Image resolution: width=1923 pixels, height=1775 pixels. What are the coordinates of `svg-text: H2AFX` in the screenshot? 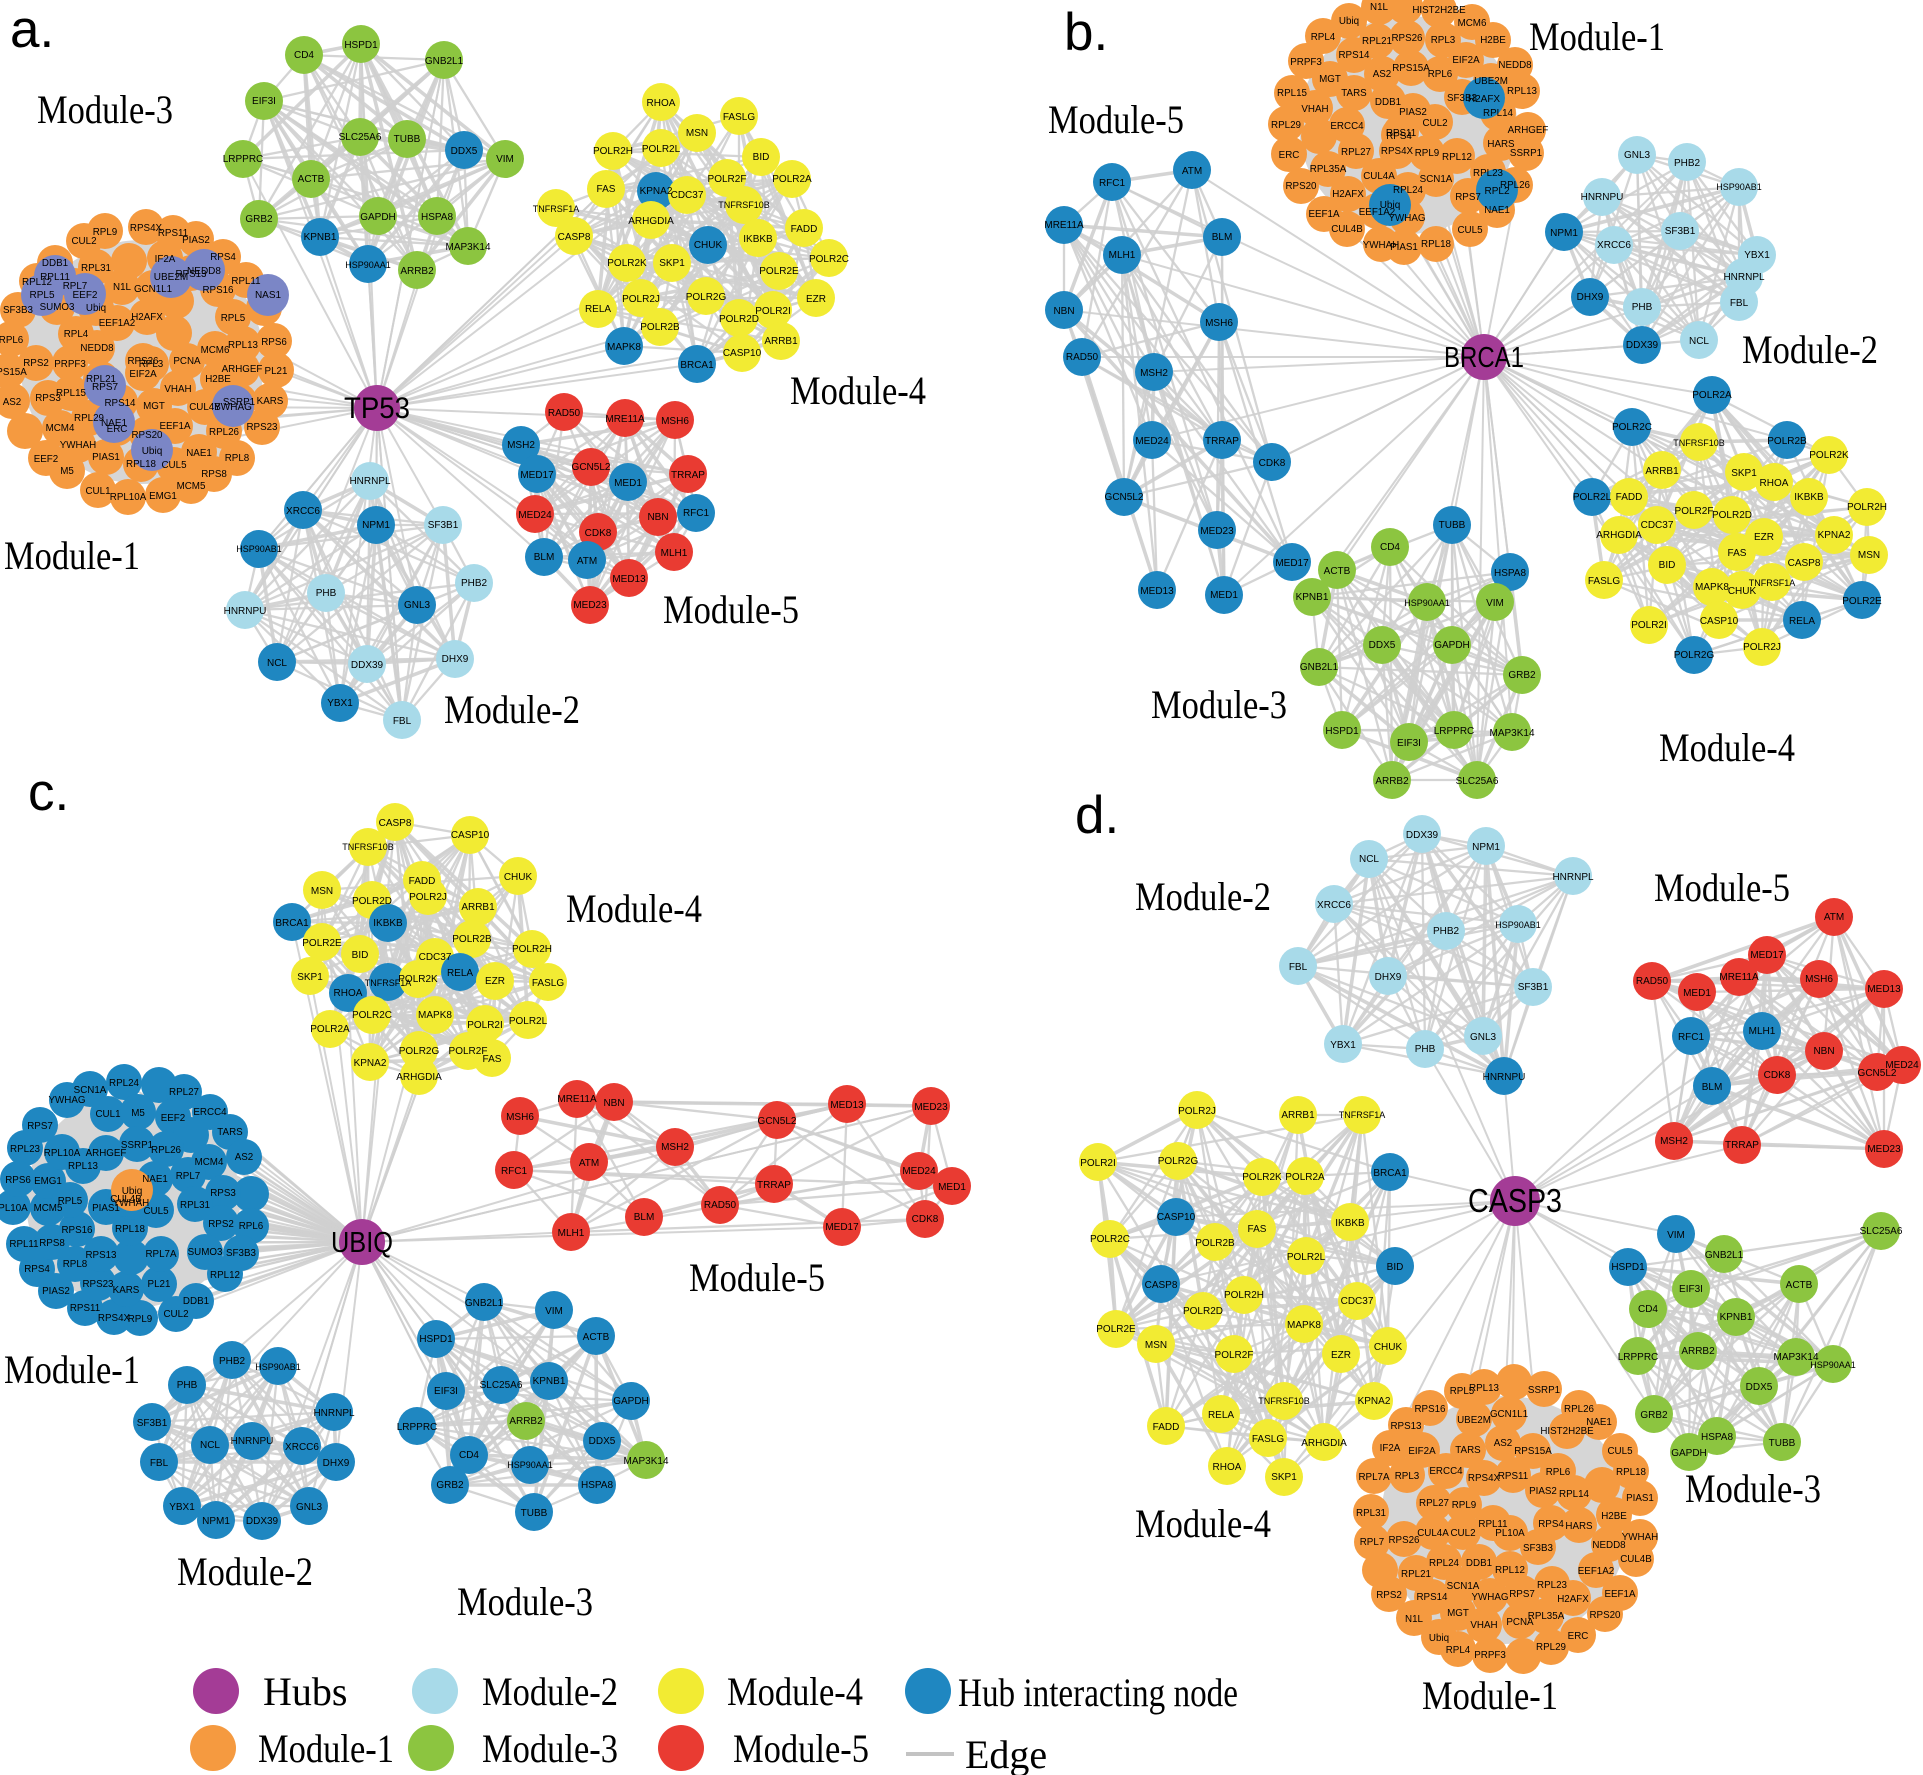 It's located at (1484, 99).